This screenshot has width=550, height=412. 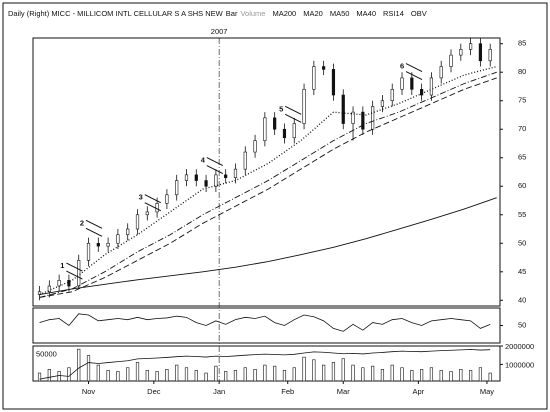 What do you see at coordinates (522, 71) in the screenshot?
I see `y-tick-label: 80` at bounding box center [522, 71].